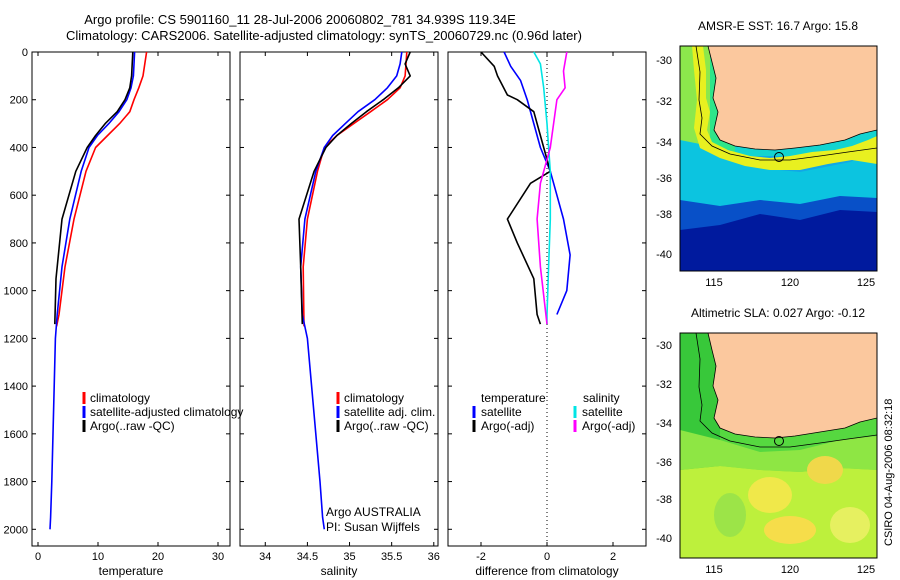 The width and height of the screenshot is (900, 580). What do you see at coordinates (373, 512) in the screenshot?
I see `float-owner-annotation: Argo AUSTRALIA` at bounding box center [373, 512].